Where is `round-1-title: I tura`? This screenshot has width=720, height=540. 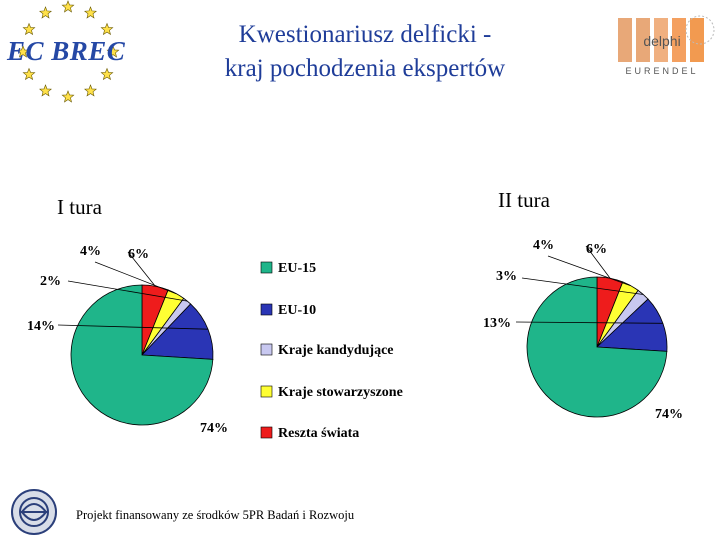 round-1-title: I tura is located at coordinates (79, 207).